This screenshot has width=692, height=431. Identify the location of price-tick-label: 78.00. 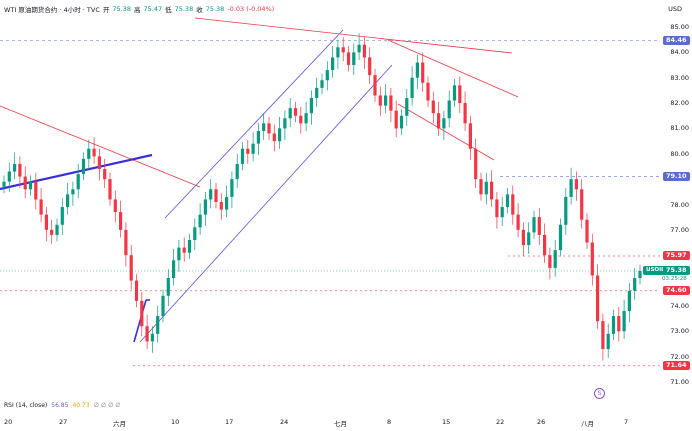
(679, 204).